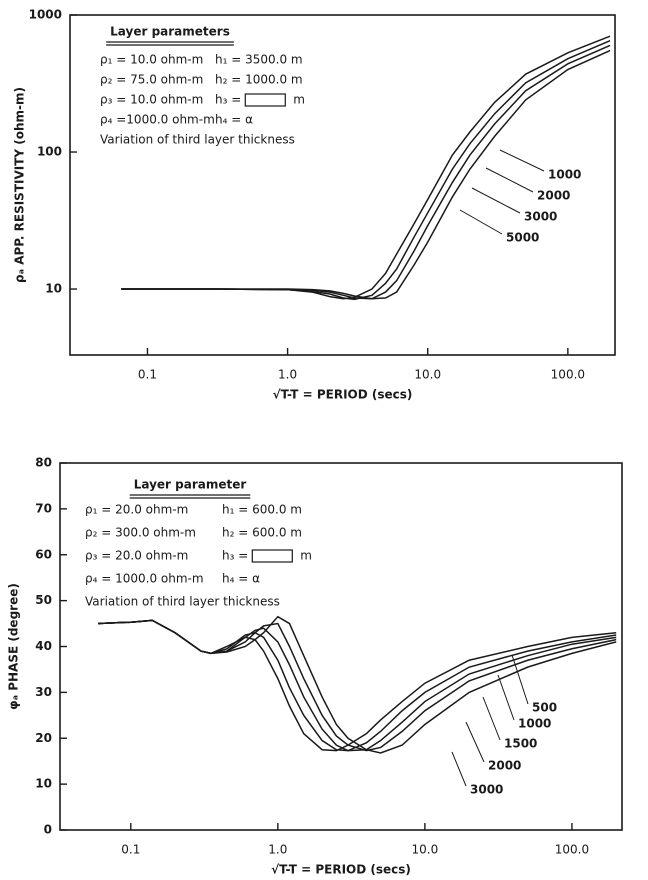  Describe the element at coordinates (262, 533) in the screenshot. I see `parameter-h: h₂ = 600.0 m` at that location.